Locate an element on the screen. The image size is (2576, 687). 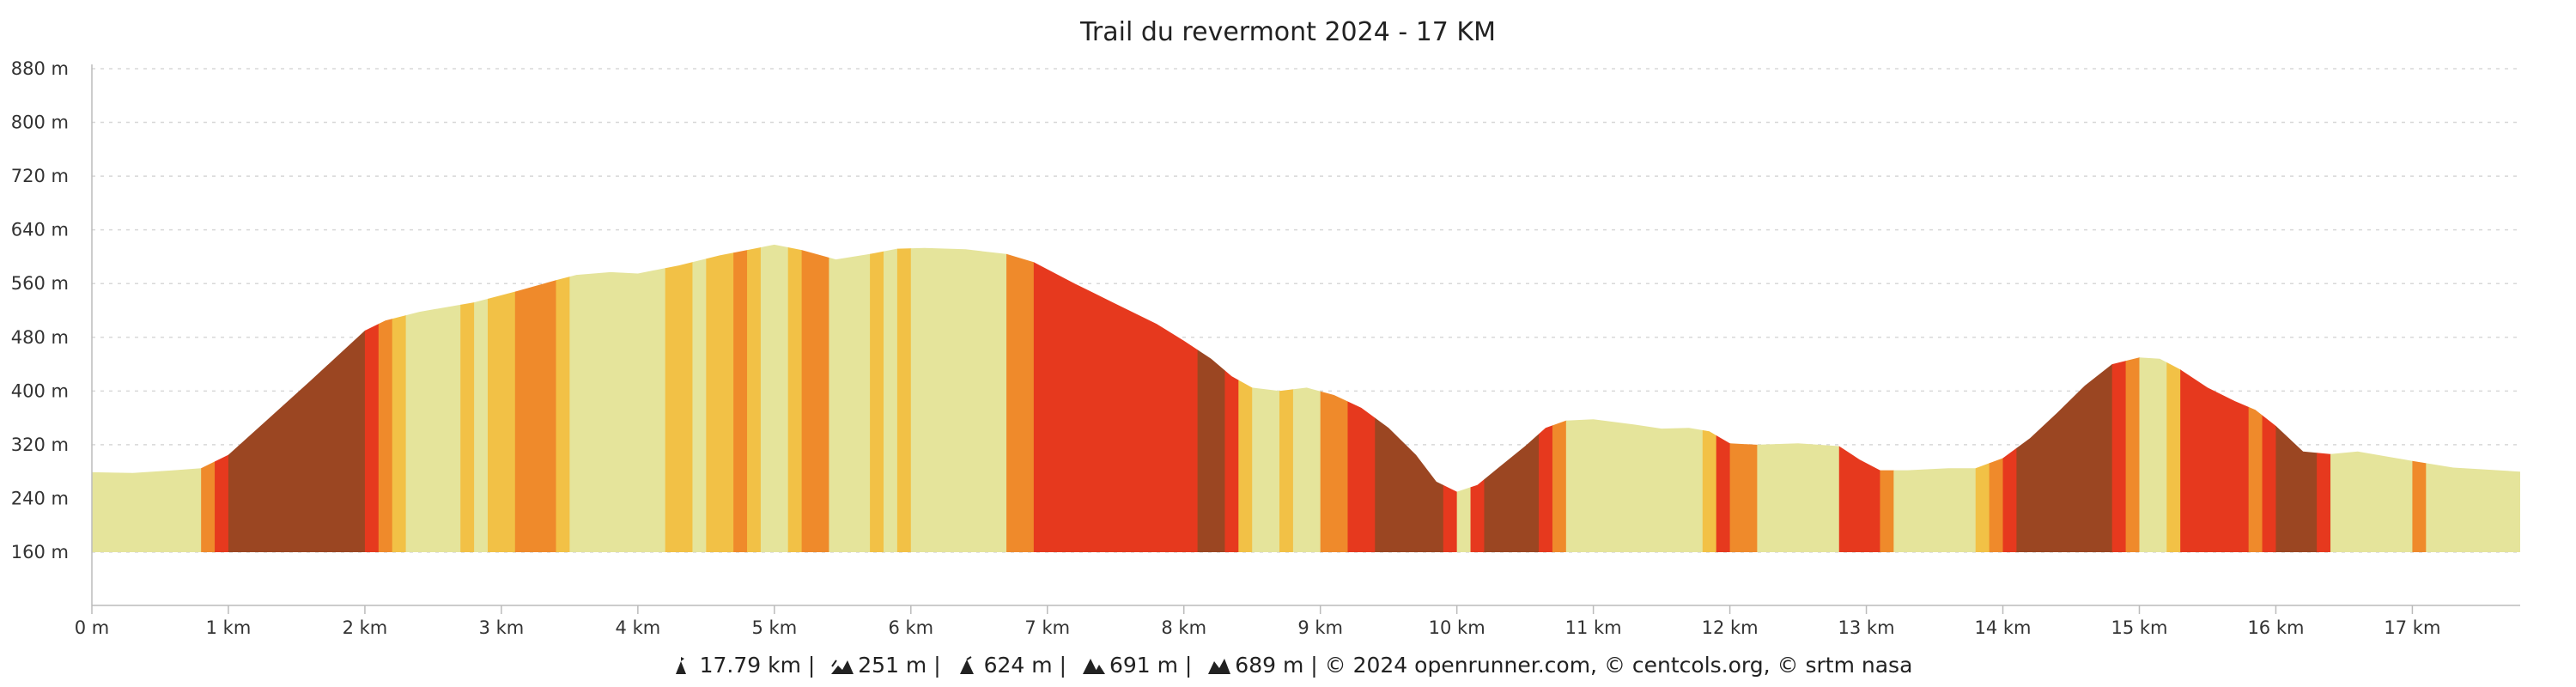
y-tick-label: 560 m is located at coordinates (40, 283).